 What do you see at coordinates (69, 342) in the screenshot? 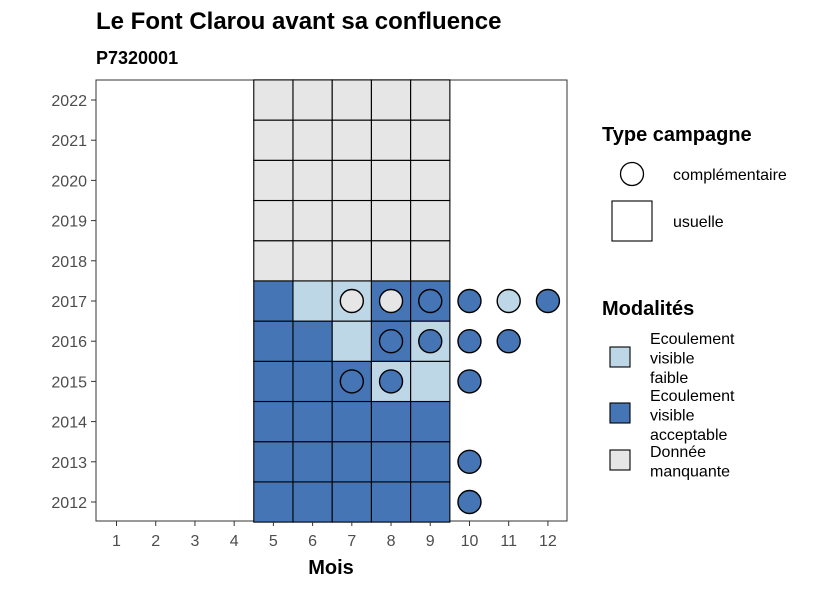
I see `y-tick-label-2016: 2016` at bounding box center [69, 342].